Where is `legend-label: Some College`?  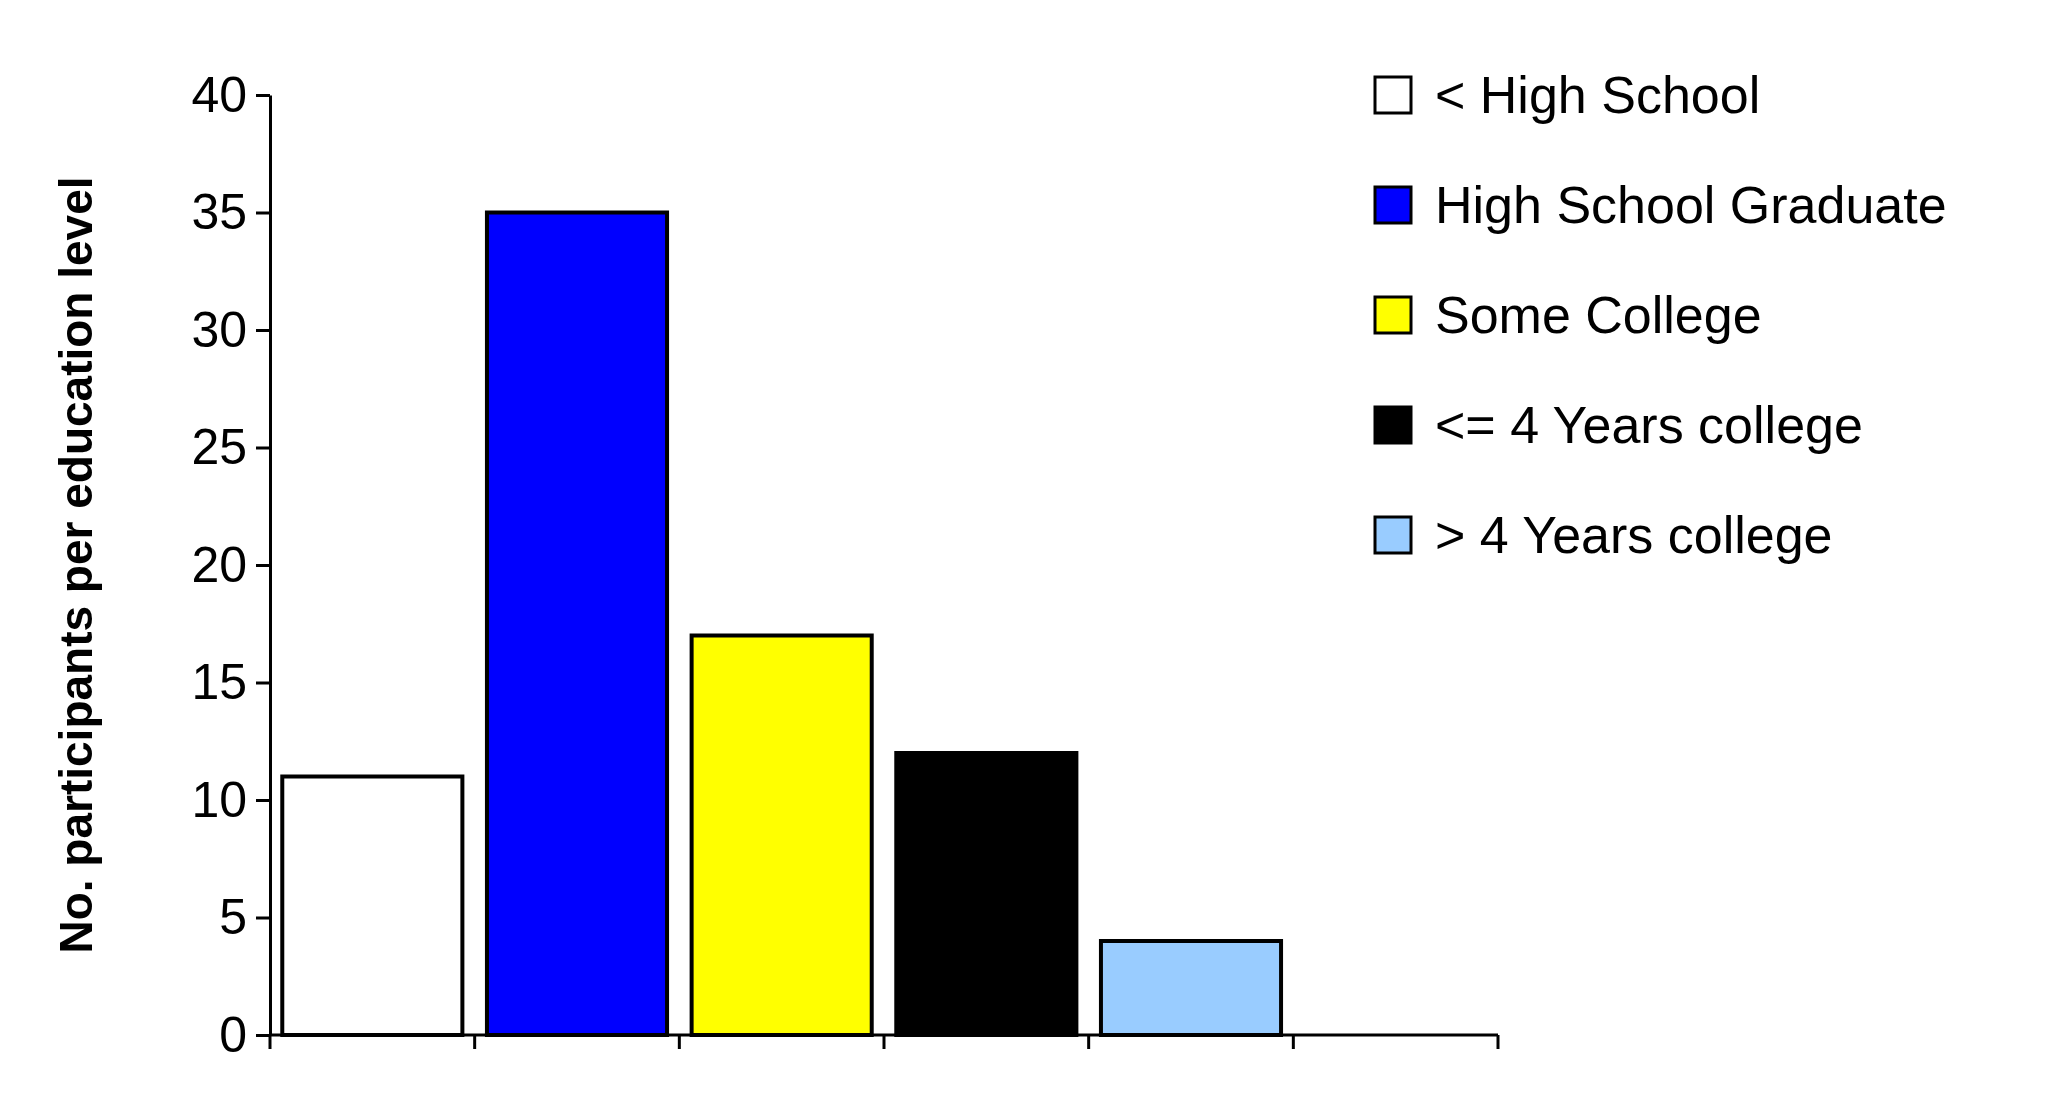
legend-label: Some College is located at coordinates (1598, 315).